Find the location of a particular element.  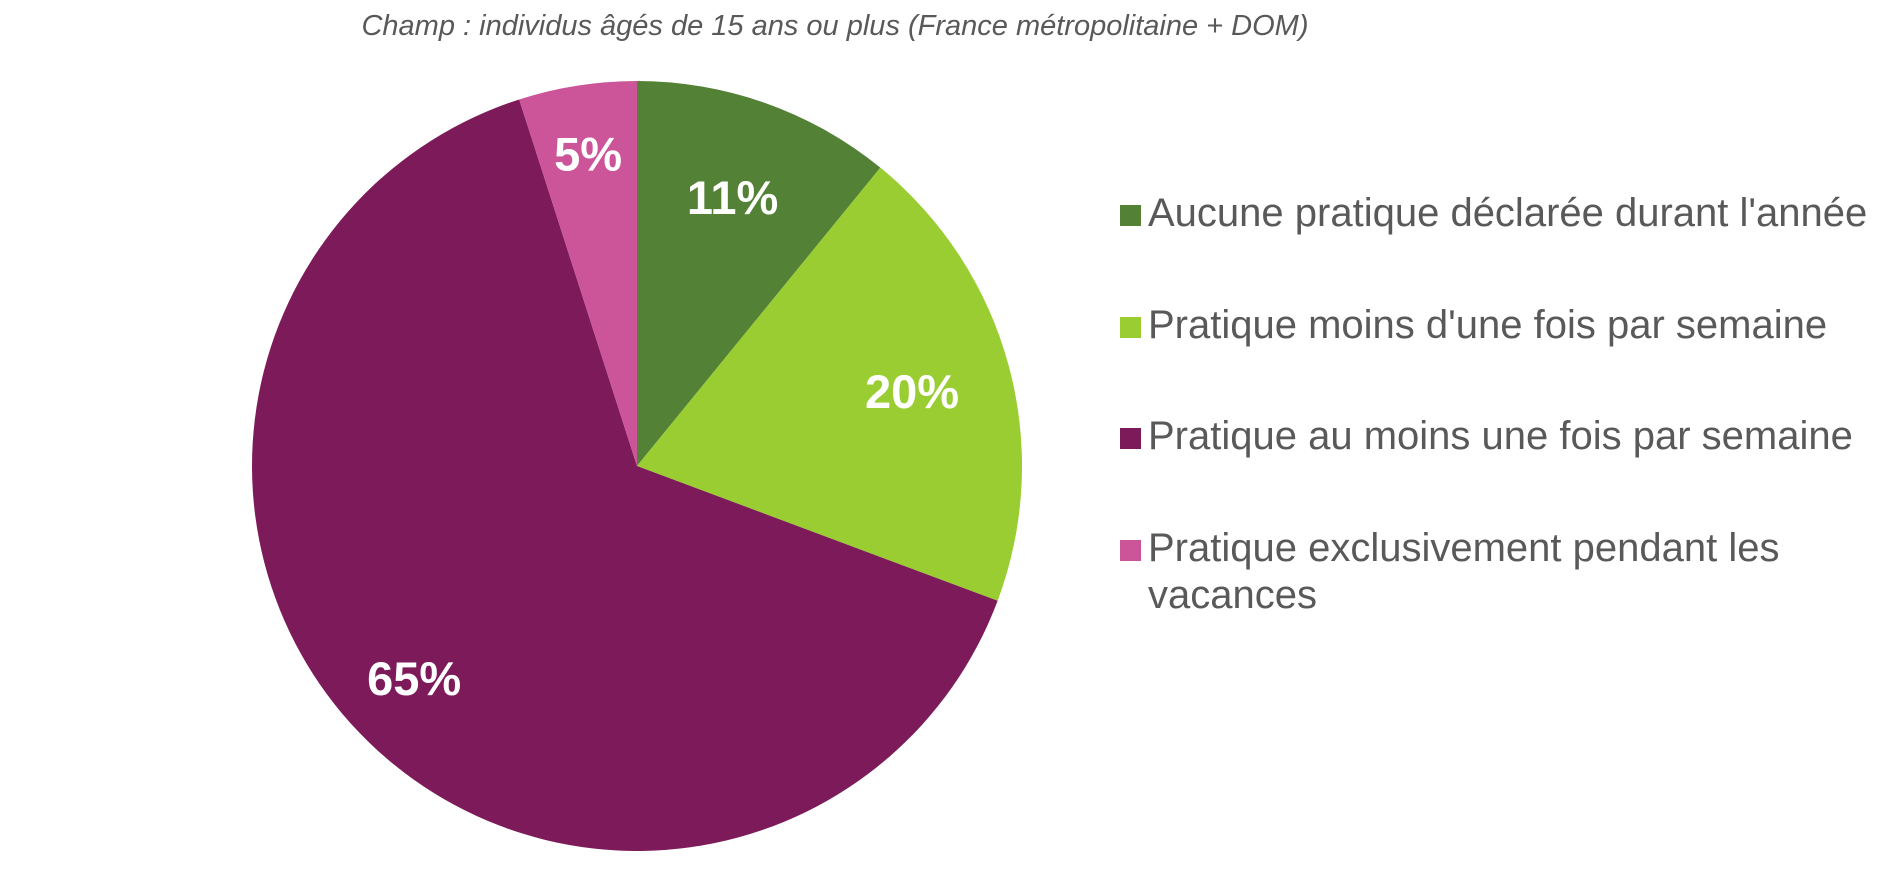

pie-slice-vacances is located at coordinates (578, 273).